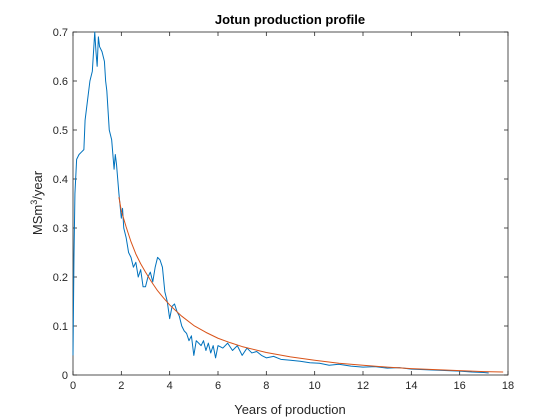 The width and height of the screenshot is (560, 420). Describe the element at coordinates (37, 220) in the screenshot. I see `y-axis-label-base: MSm` at that location.